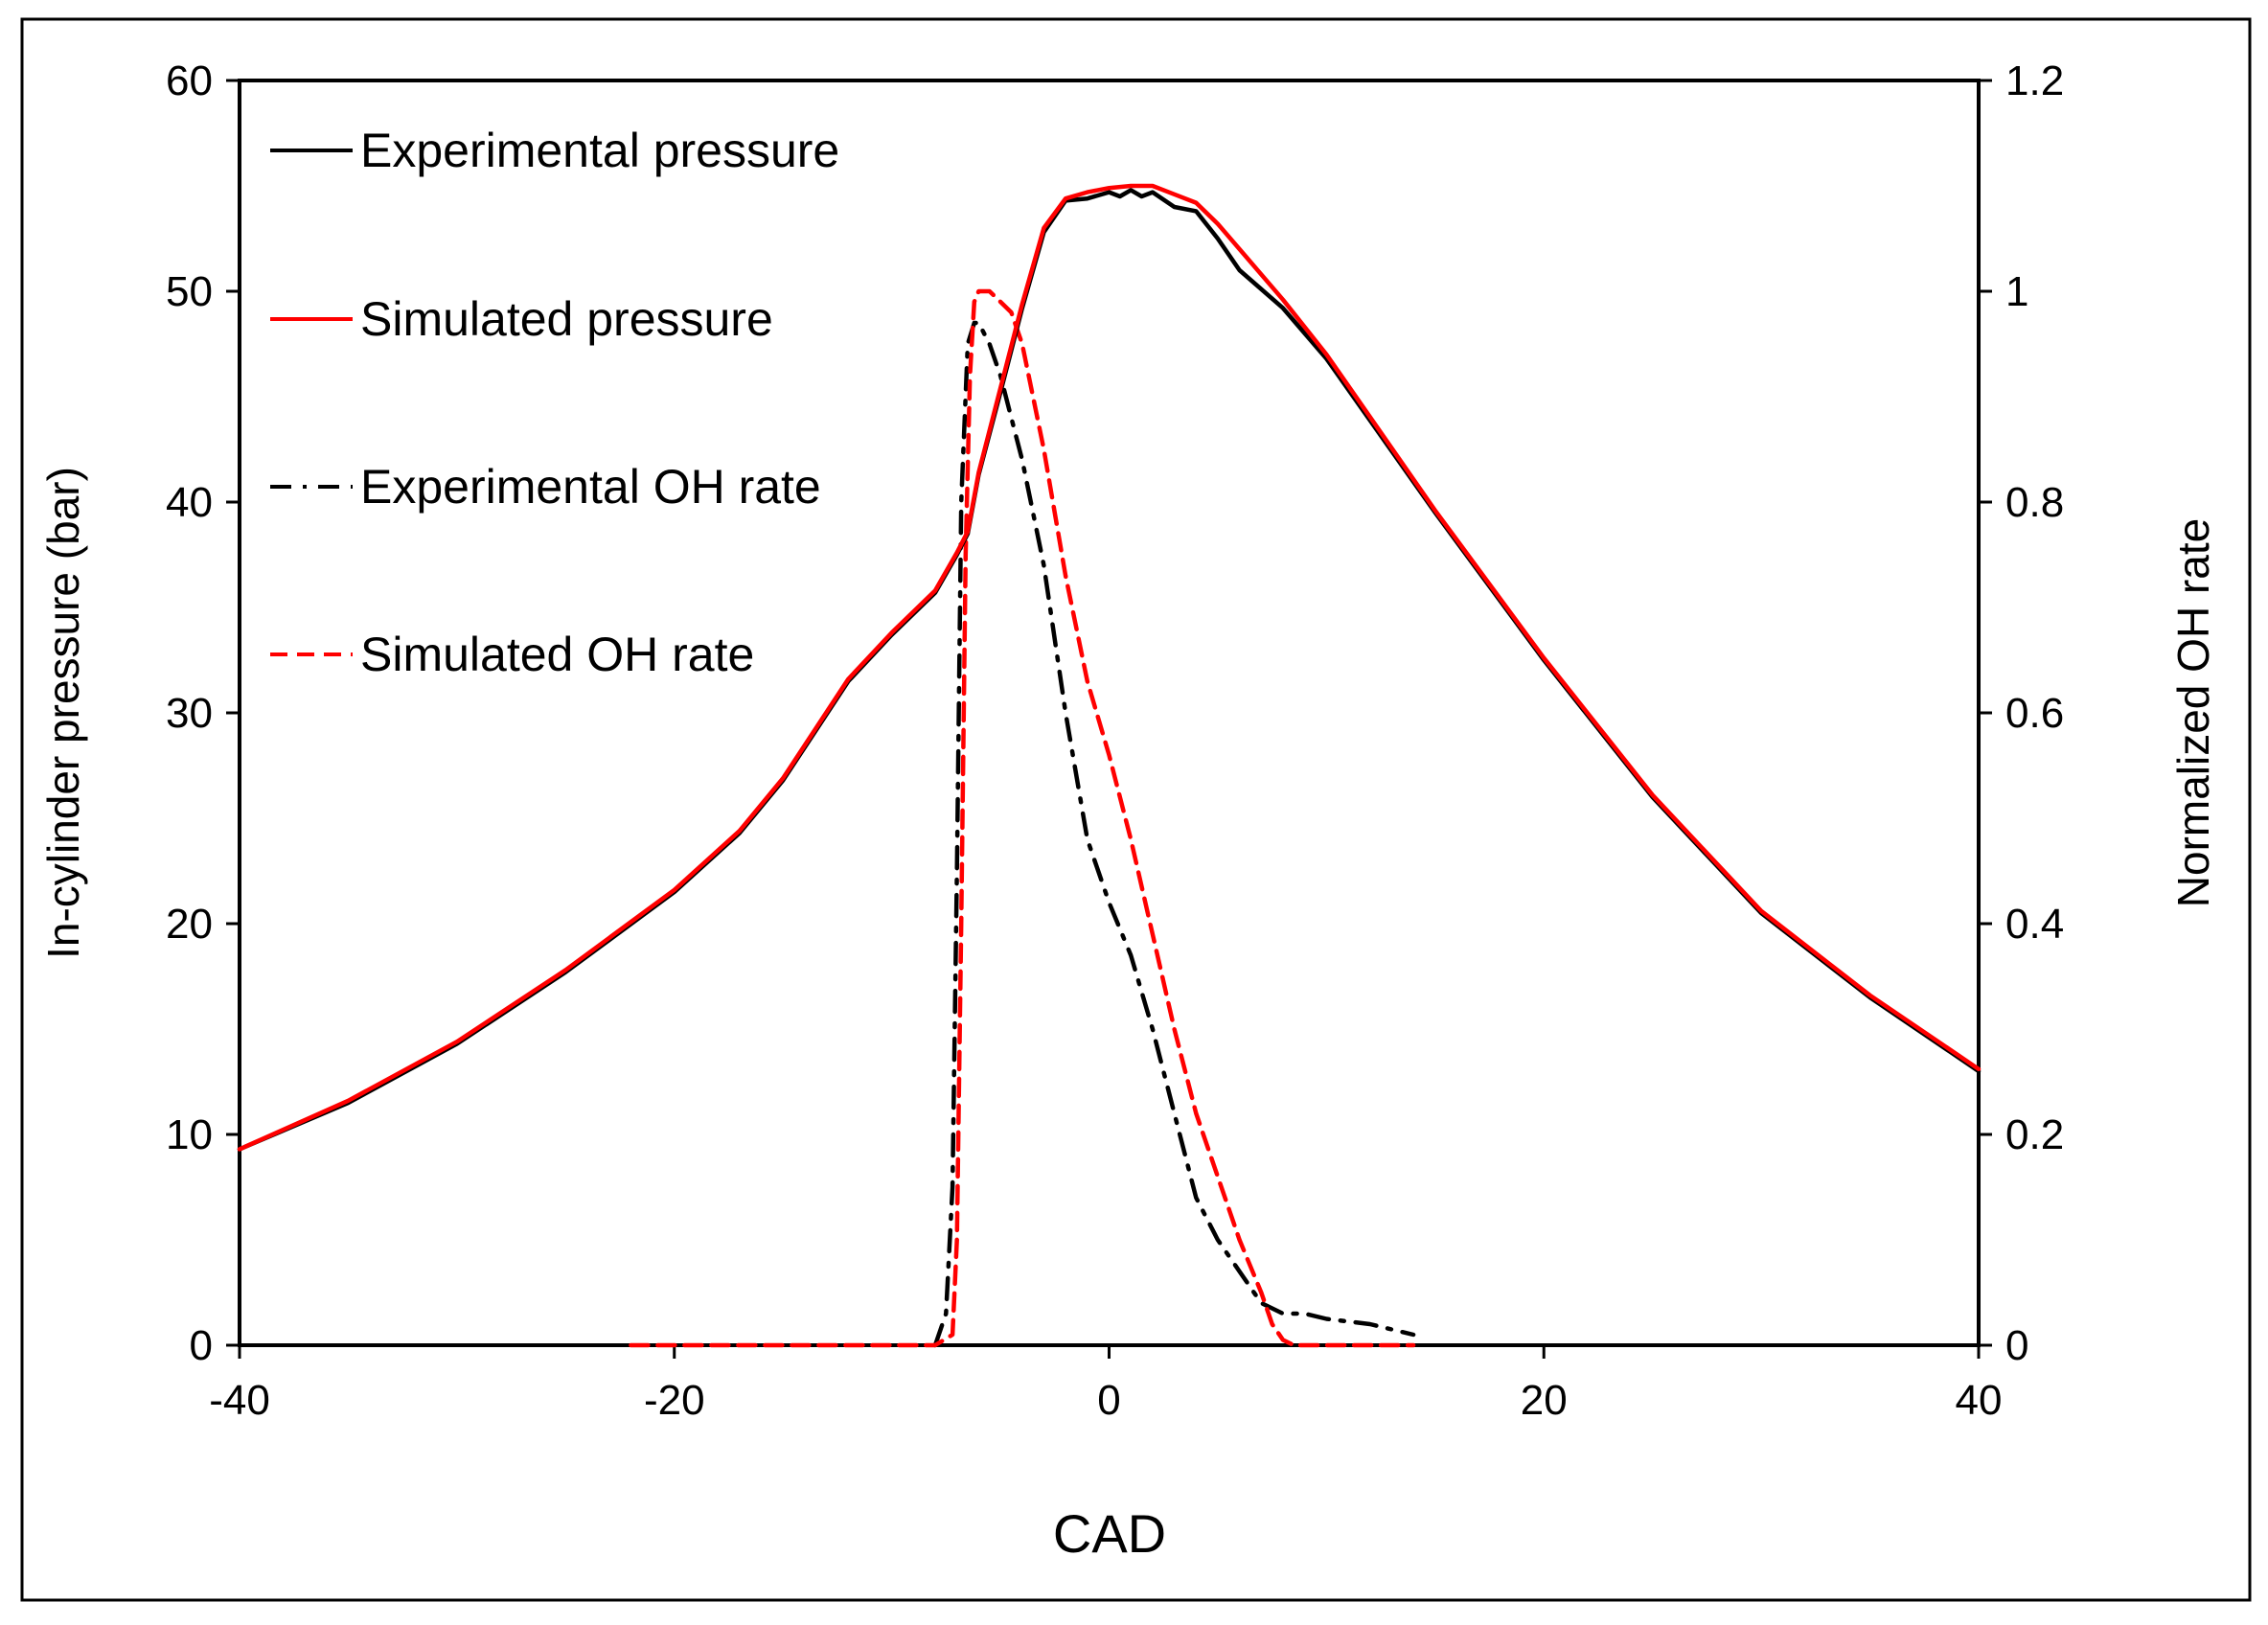  I want to click on y-tick-label: 20, so click(190, 924).